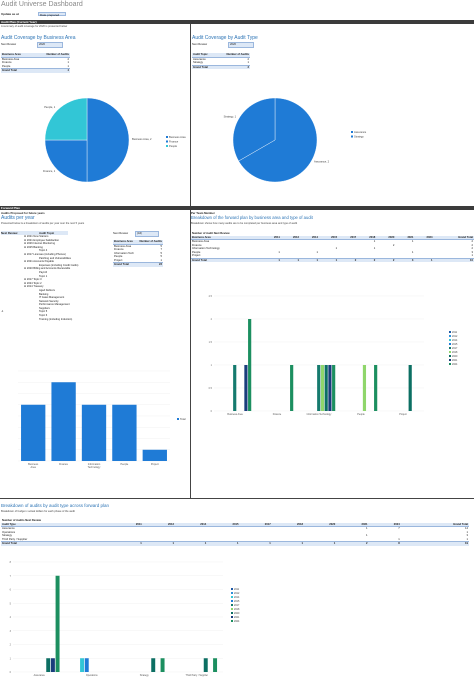 The image size is (474, 682). I want to click on legend-entry: 2014, so click(237, 597).